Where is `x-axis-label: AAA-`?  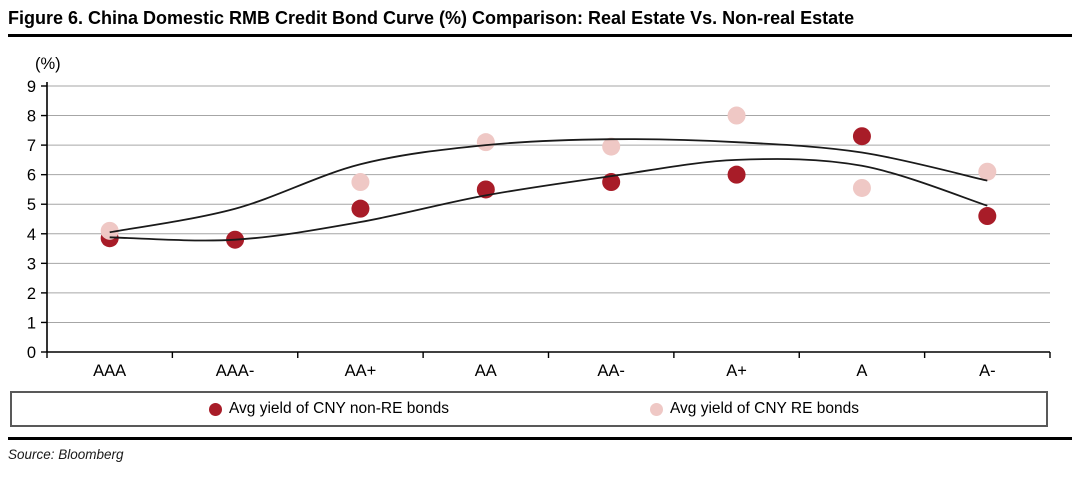
x-axis-label: AAA- is located at coordinates (235, 371).